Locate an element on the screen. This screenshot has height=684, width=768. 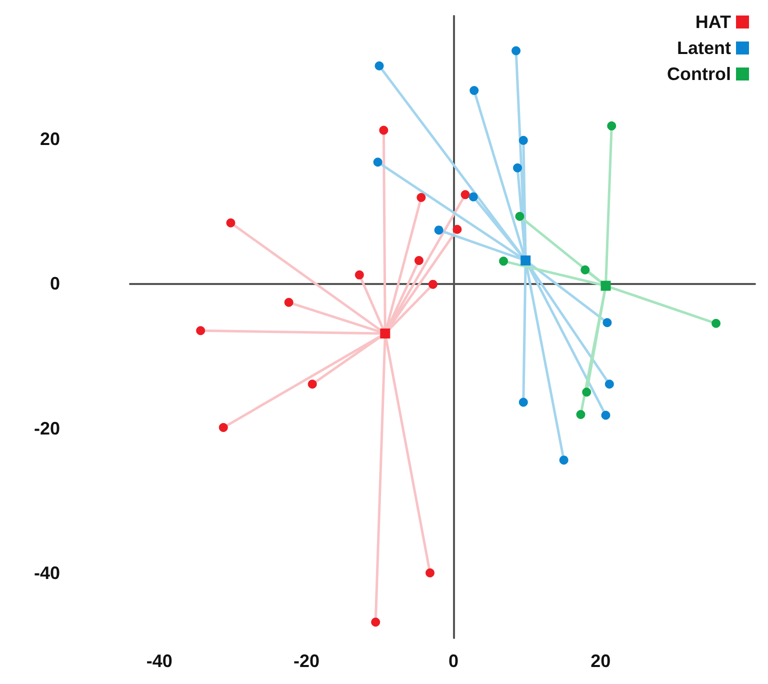
x-tick-label: 20 is located at coordinates (600, 661).